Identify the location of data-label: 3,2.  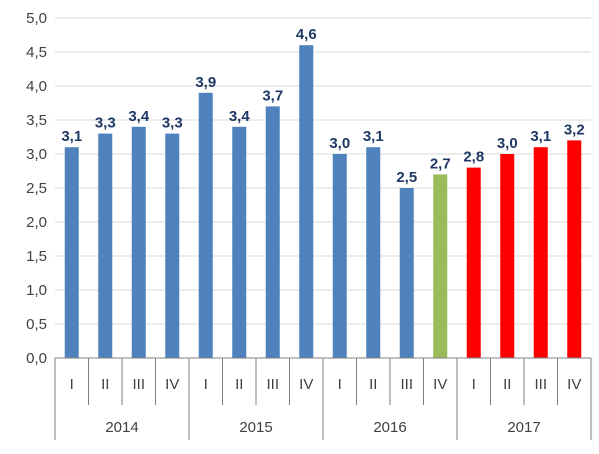
(574, 129).